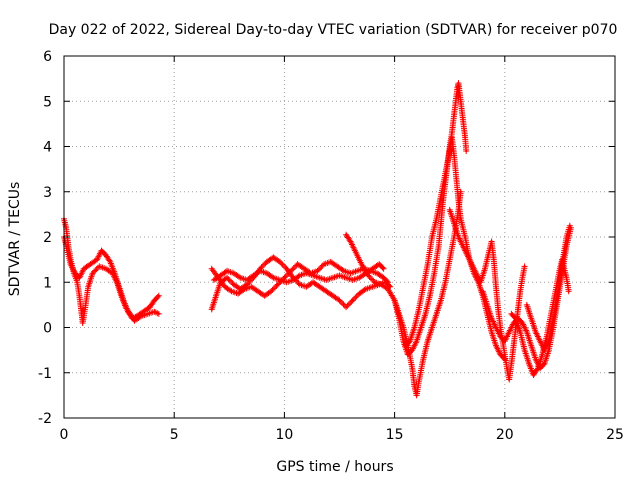  Describe the element at coordinates (548, 288) in the screenshot. I see `series-trace-l` at that location.